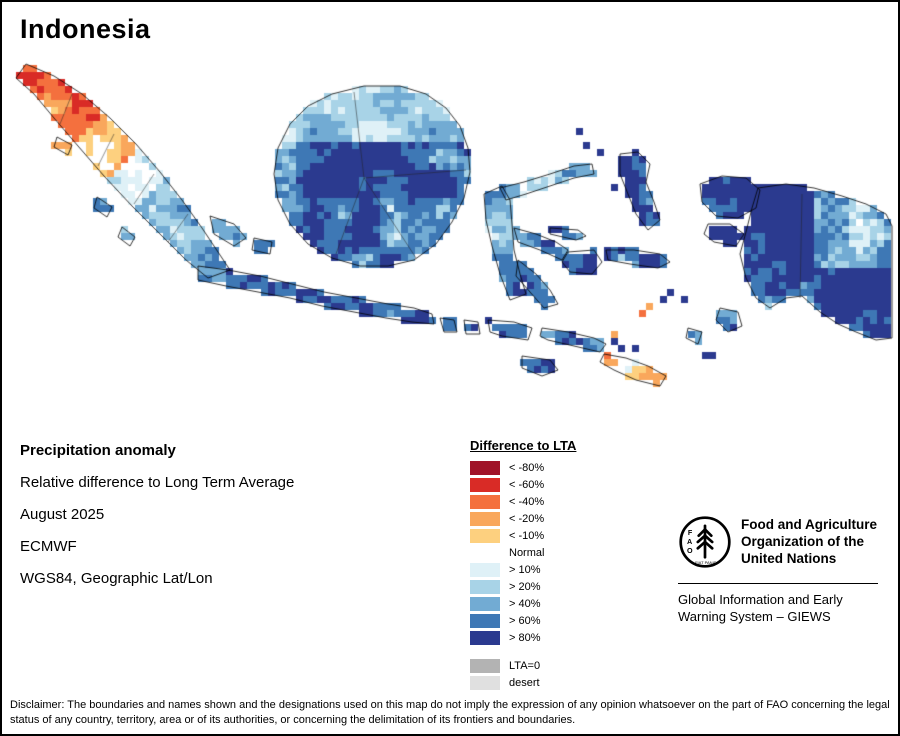 Image resolution: width=900 pixels, height=736 pixels. What do you see at coordinates (527, 519) in the screenshot?
I see `legend-label: < -20%` at bounding box center [527, 519].